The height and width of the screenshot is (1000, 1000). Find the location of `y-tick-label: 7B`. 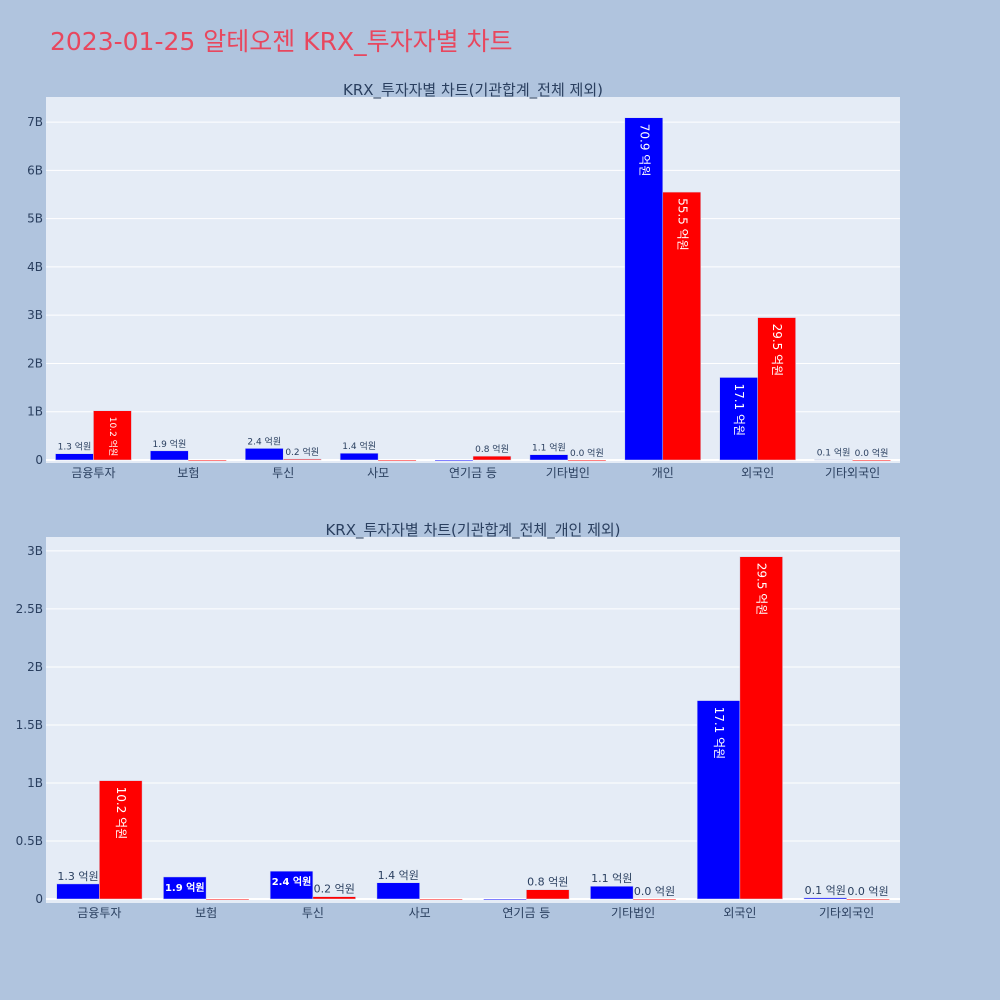

y-tick-label: 7B is located at coordinates (35, 122).